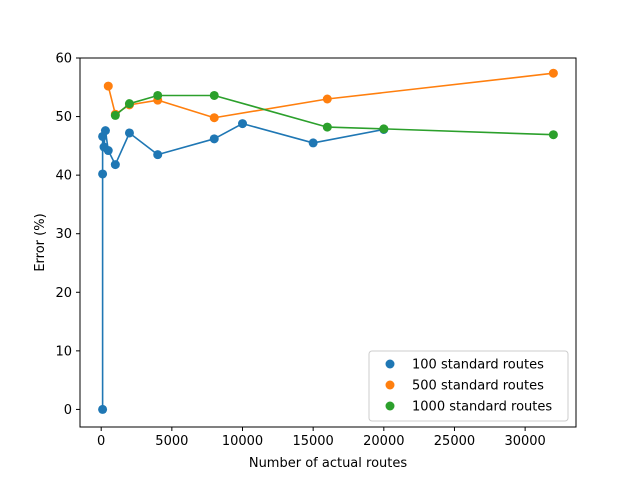 Image resolution: width=640 pixels, height=480 pixels. I want to click on y-tick-label: 10, so click(63, 351).